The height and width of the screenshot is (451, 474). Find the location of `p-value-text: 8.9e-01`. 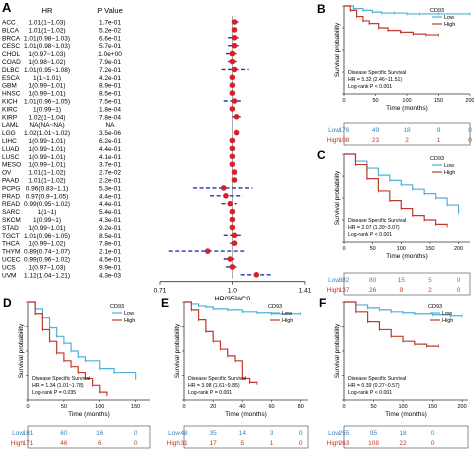

p-value-text: 8.9e-01 is located at coordinates (110, 86).